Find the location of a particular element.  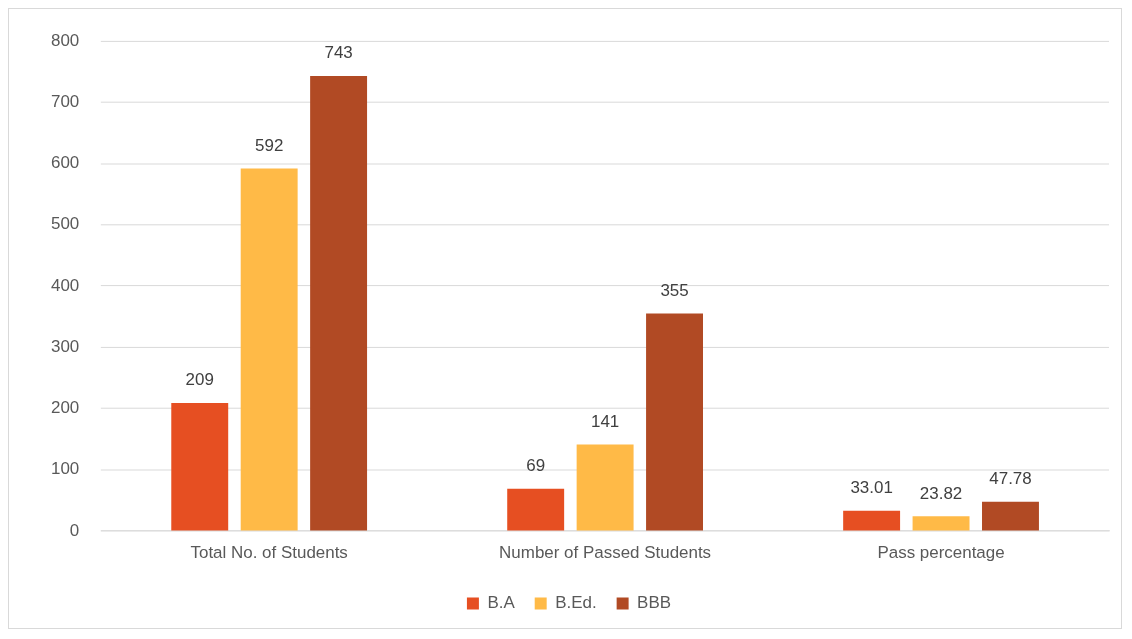

data-label: 33.01 is located at coordinates (871, 487).